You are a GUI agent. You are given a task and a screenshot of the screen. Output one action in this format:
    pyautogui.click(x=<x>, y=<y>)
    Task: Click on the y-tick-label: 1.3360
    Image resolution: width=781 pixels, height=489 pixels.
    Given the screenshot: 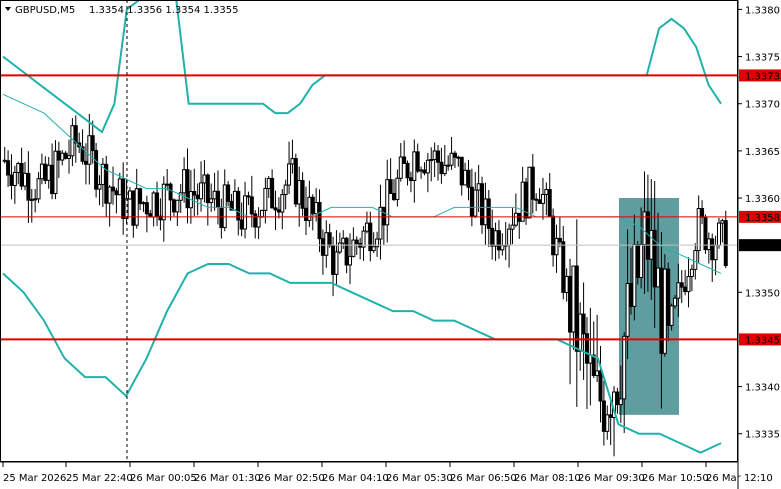 What is the action you would take?
    pyautogui.click(x=762, y=199)
    